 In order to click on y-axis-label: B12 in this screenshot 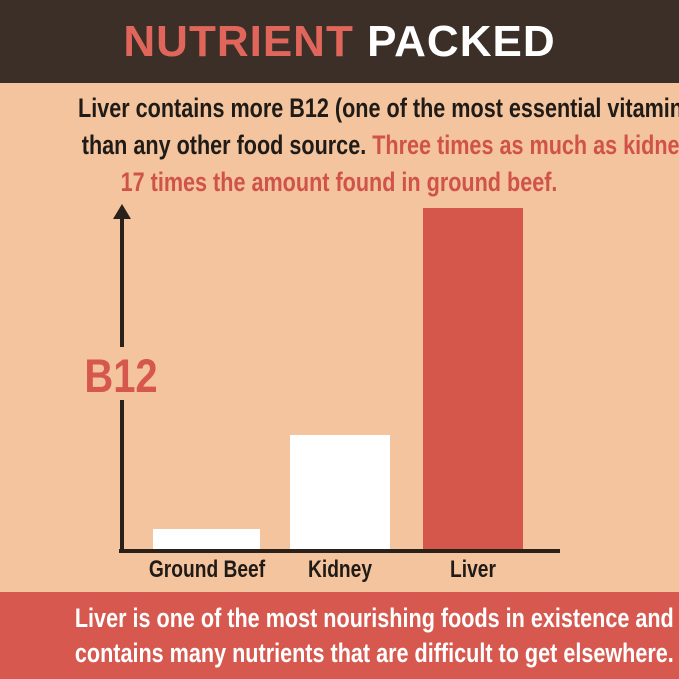, I will do `click(121, 375)`.